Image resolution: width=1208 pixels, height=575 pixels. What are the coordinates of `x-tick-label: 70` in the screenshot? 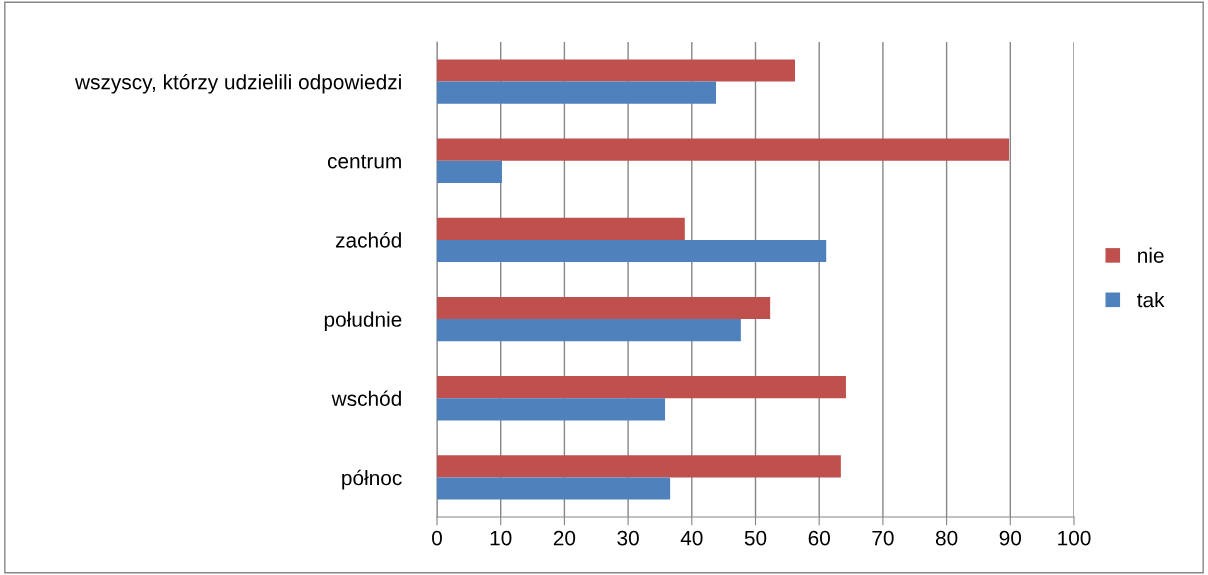 It's located at (883, 538).